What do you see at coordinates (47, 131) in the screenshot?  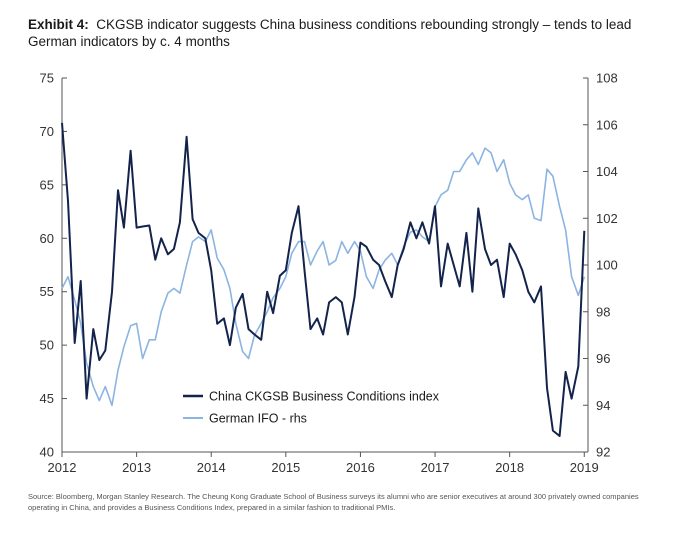 I see `y-left-tick-label: 70` at bounding box center [47, 131].